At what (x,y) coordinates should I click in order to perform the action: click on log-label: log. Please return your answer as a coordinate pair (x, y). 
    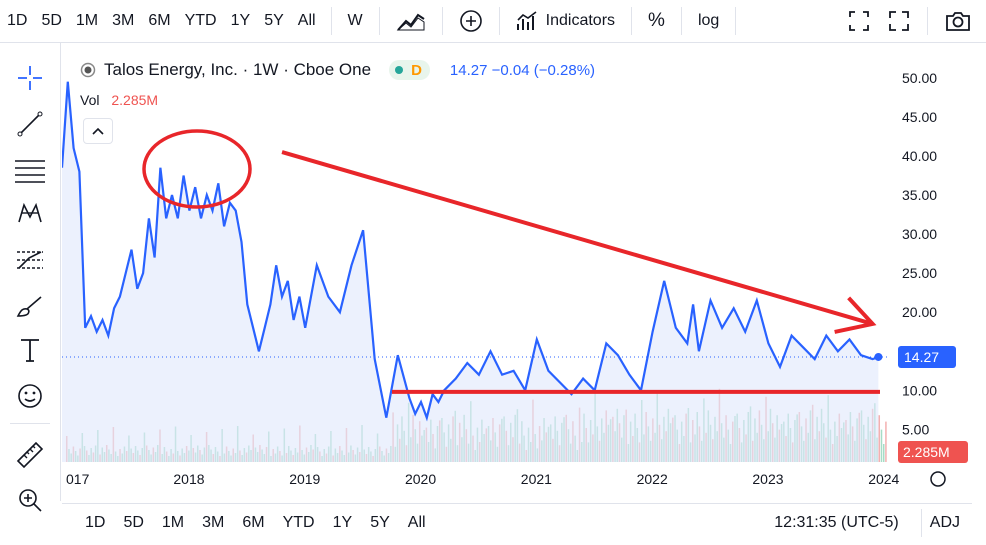
    Looking at the image, I should click on (708, 20).